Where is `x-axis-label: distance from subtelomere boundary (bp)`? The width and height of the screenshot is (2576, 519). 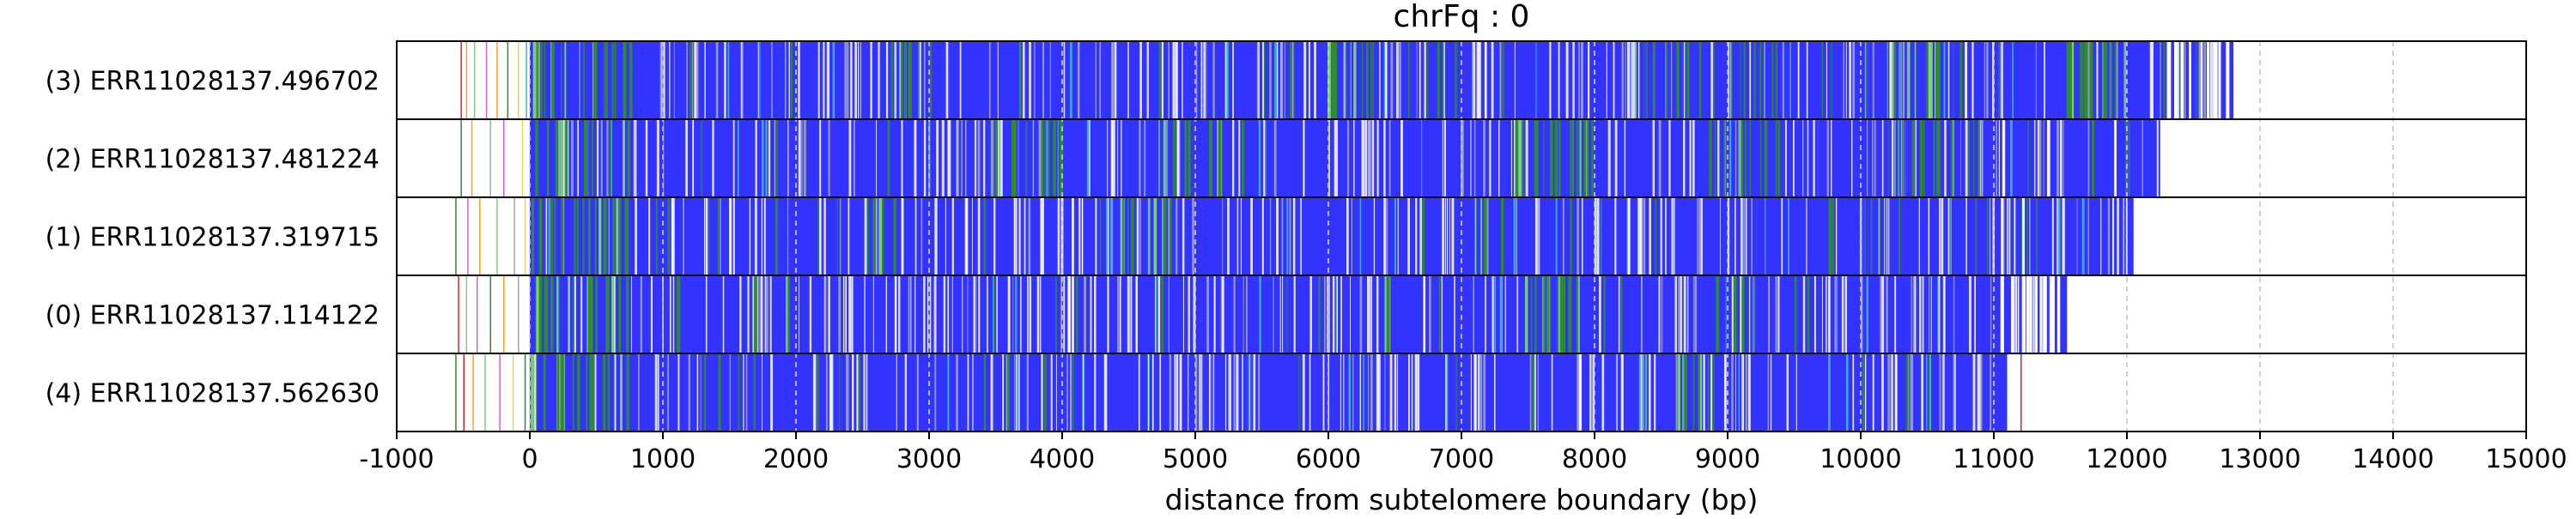
x-axis-label: distance from subtelomere boundary (bp) is located at coordinates (1462, 499).